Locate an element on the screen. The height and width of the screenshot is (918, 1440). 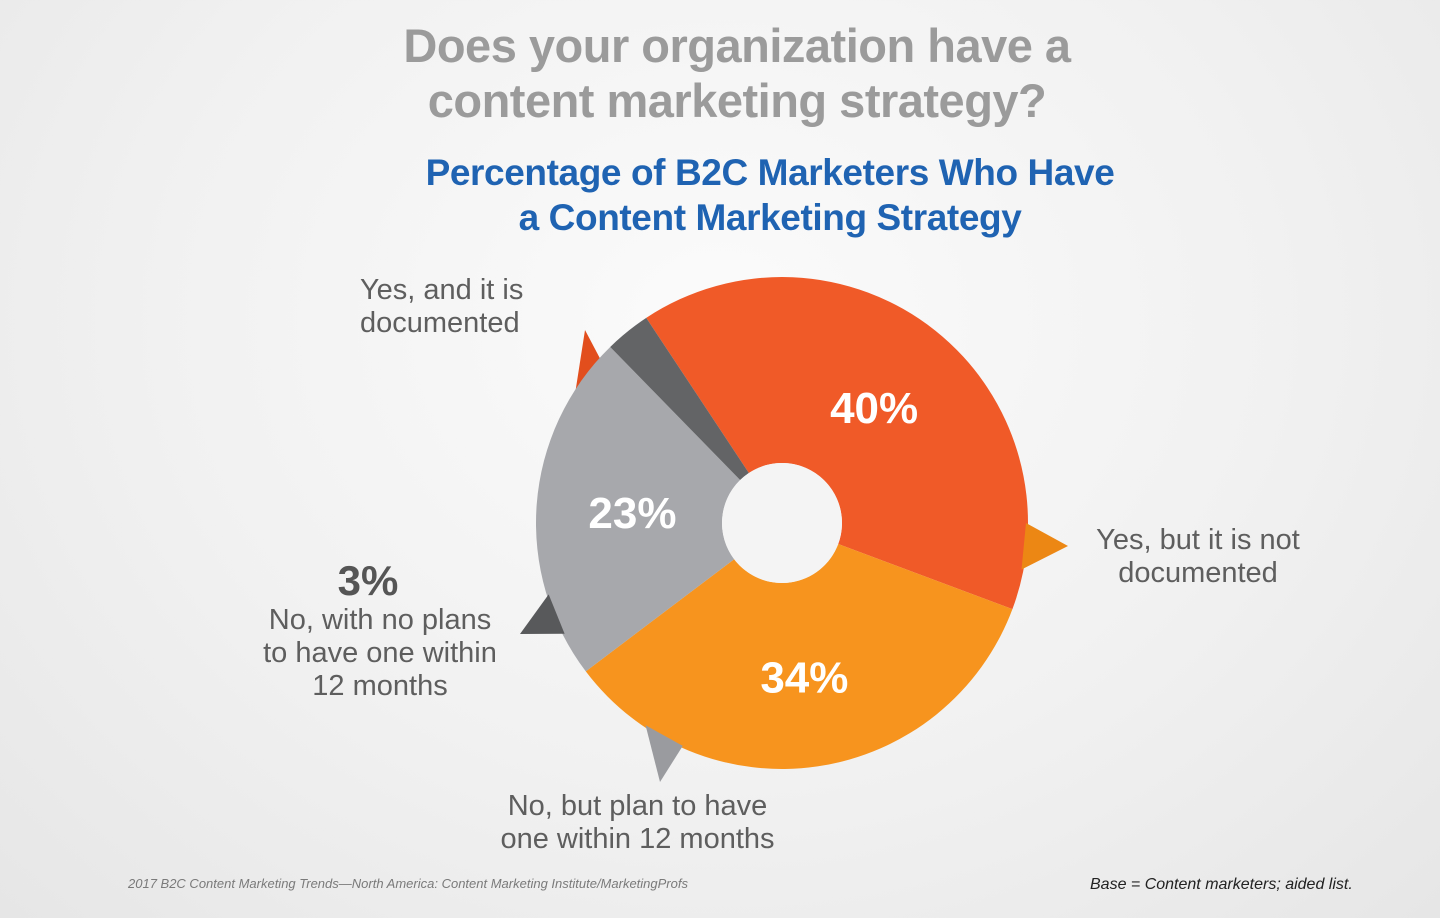
title-line-1: Does your organization have a is located at coordinates (737, 45).